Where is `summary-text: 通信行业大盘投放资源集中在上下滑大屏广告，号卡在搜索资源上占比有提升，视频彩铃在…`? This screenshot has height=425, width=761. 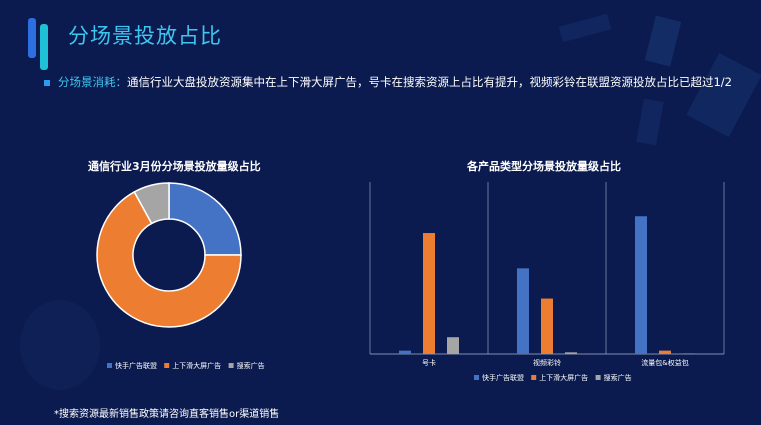
summary-text: 通信行业大盘投放资源集中在上下滑大屏广告，号卡在搜索资源上占比有提升，视频彩铃在… is located at coordinates (430, 82).